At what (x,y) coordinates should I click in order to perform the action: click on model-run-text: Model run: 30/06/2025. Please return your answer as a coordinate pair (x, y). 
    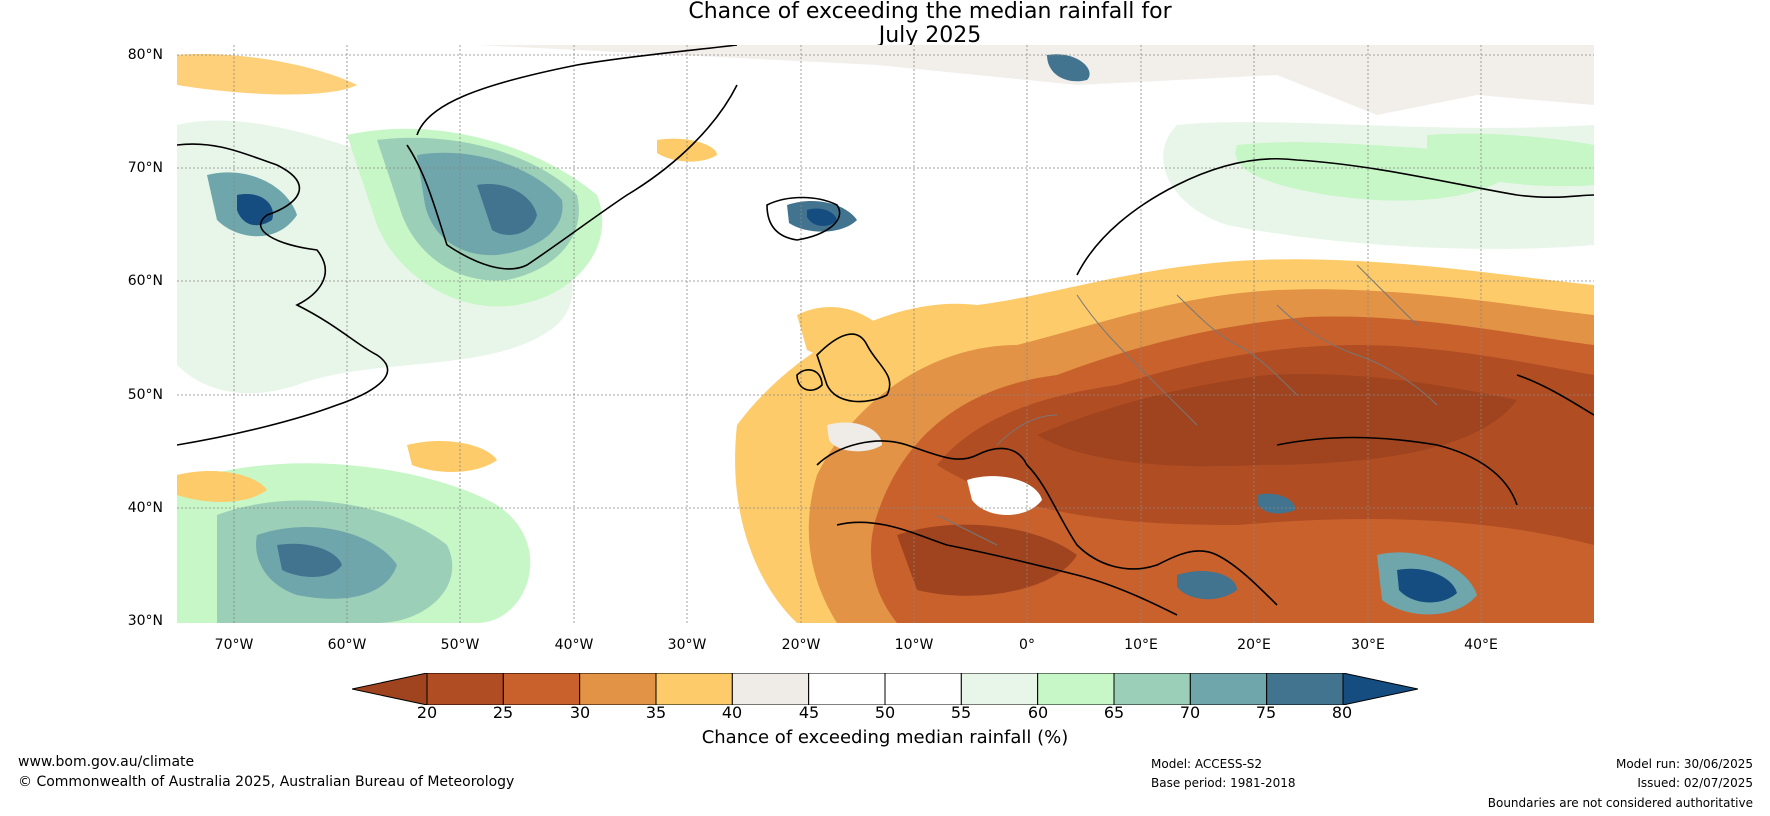
    Looking at the image, I should click on (1684, 764).